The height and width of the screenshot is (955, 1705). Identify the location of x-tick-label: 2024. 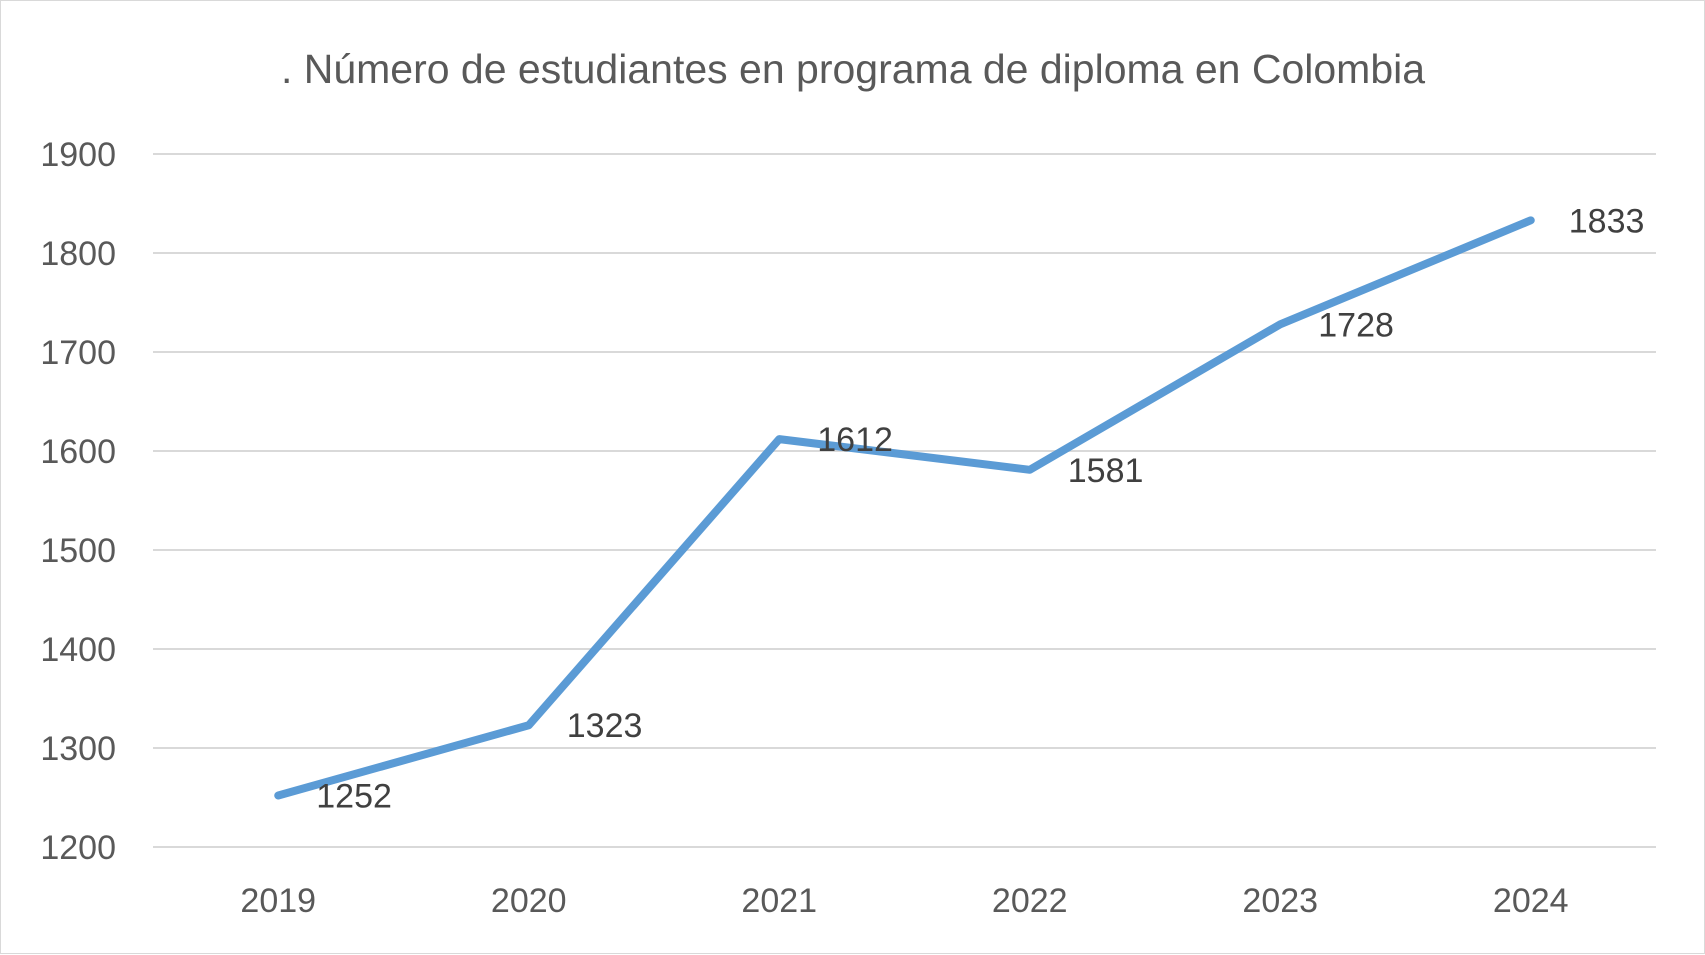
(1531, 901).